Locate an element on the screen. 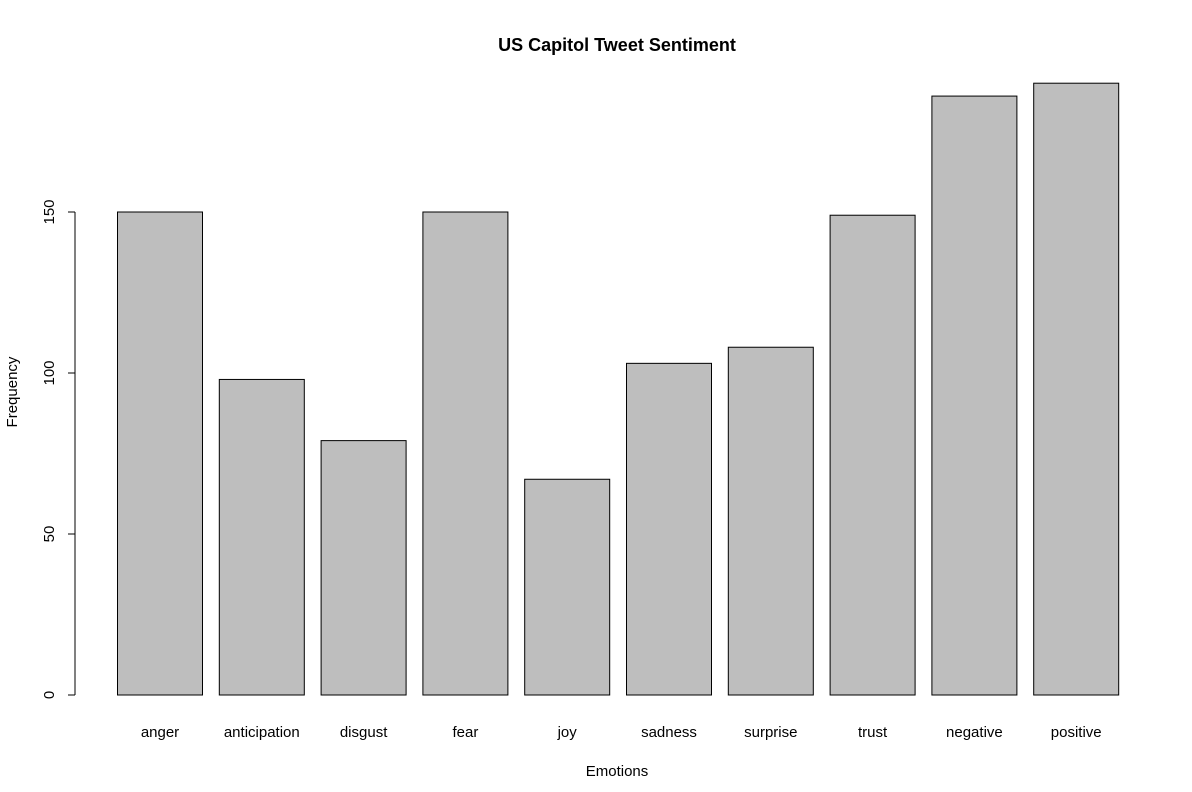 Image resolution: width=1192 pixels, height=792 pixels. bar-surprise is located at coordinates (770, 521).